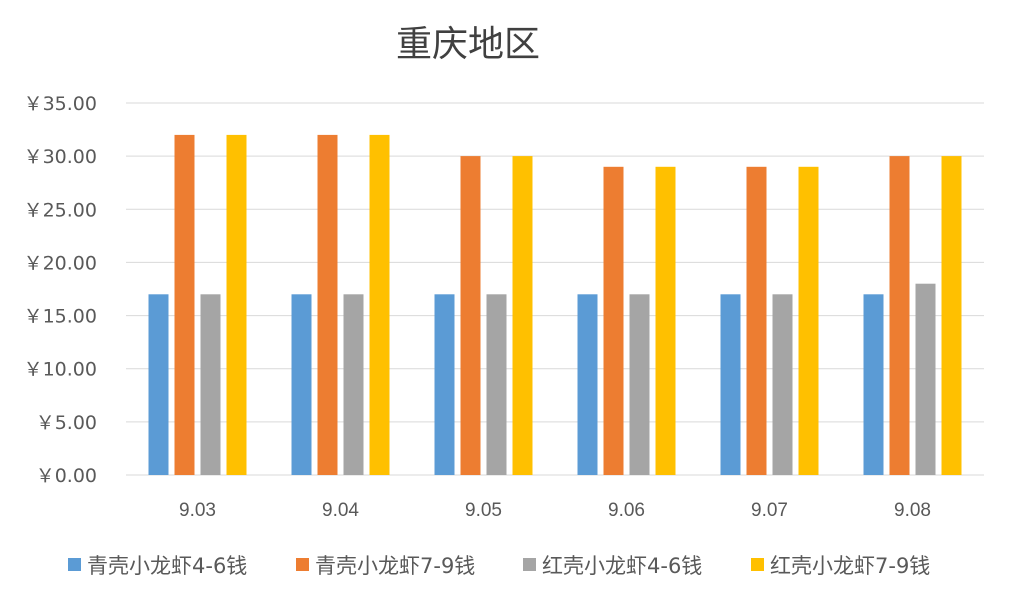  What do you see at coordinates (622, 566) in the screenshot?
I see `legend-label: 红壳小龙虾4-6钱` at bounding box center [622, 566].